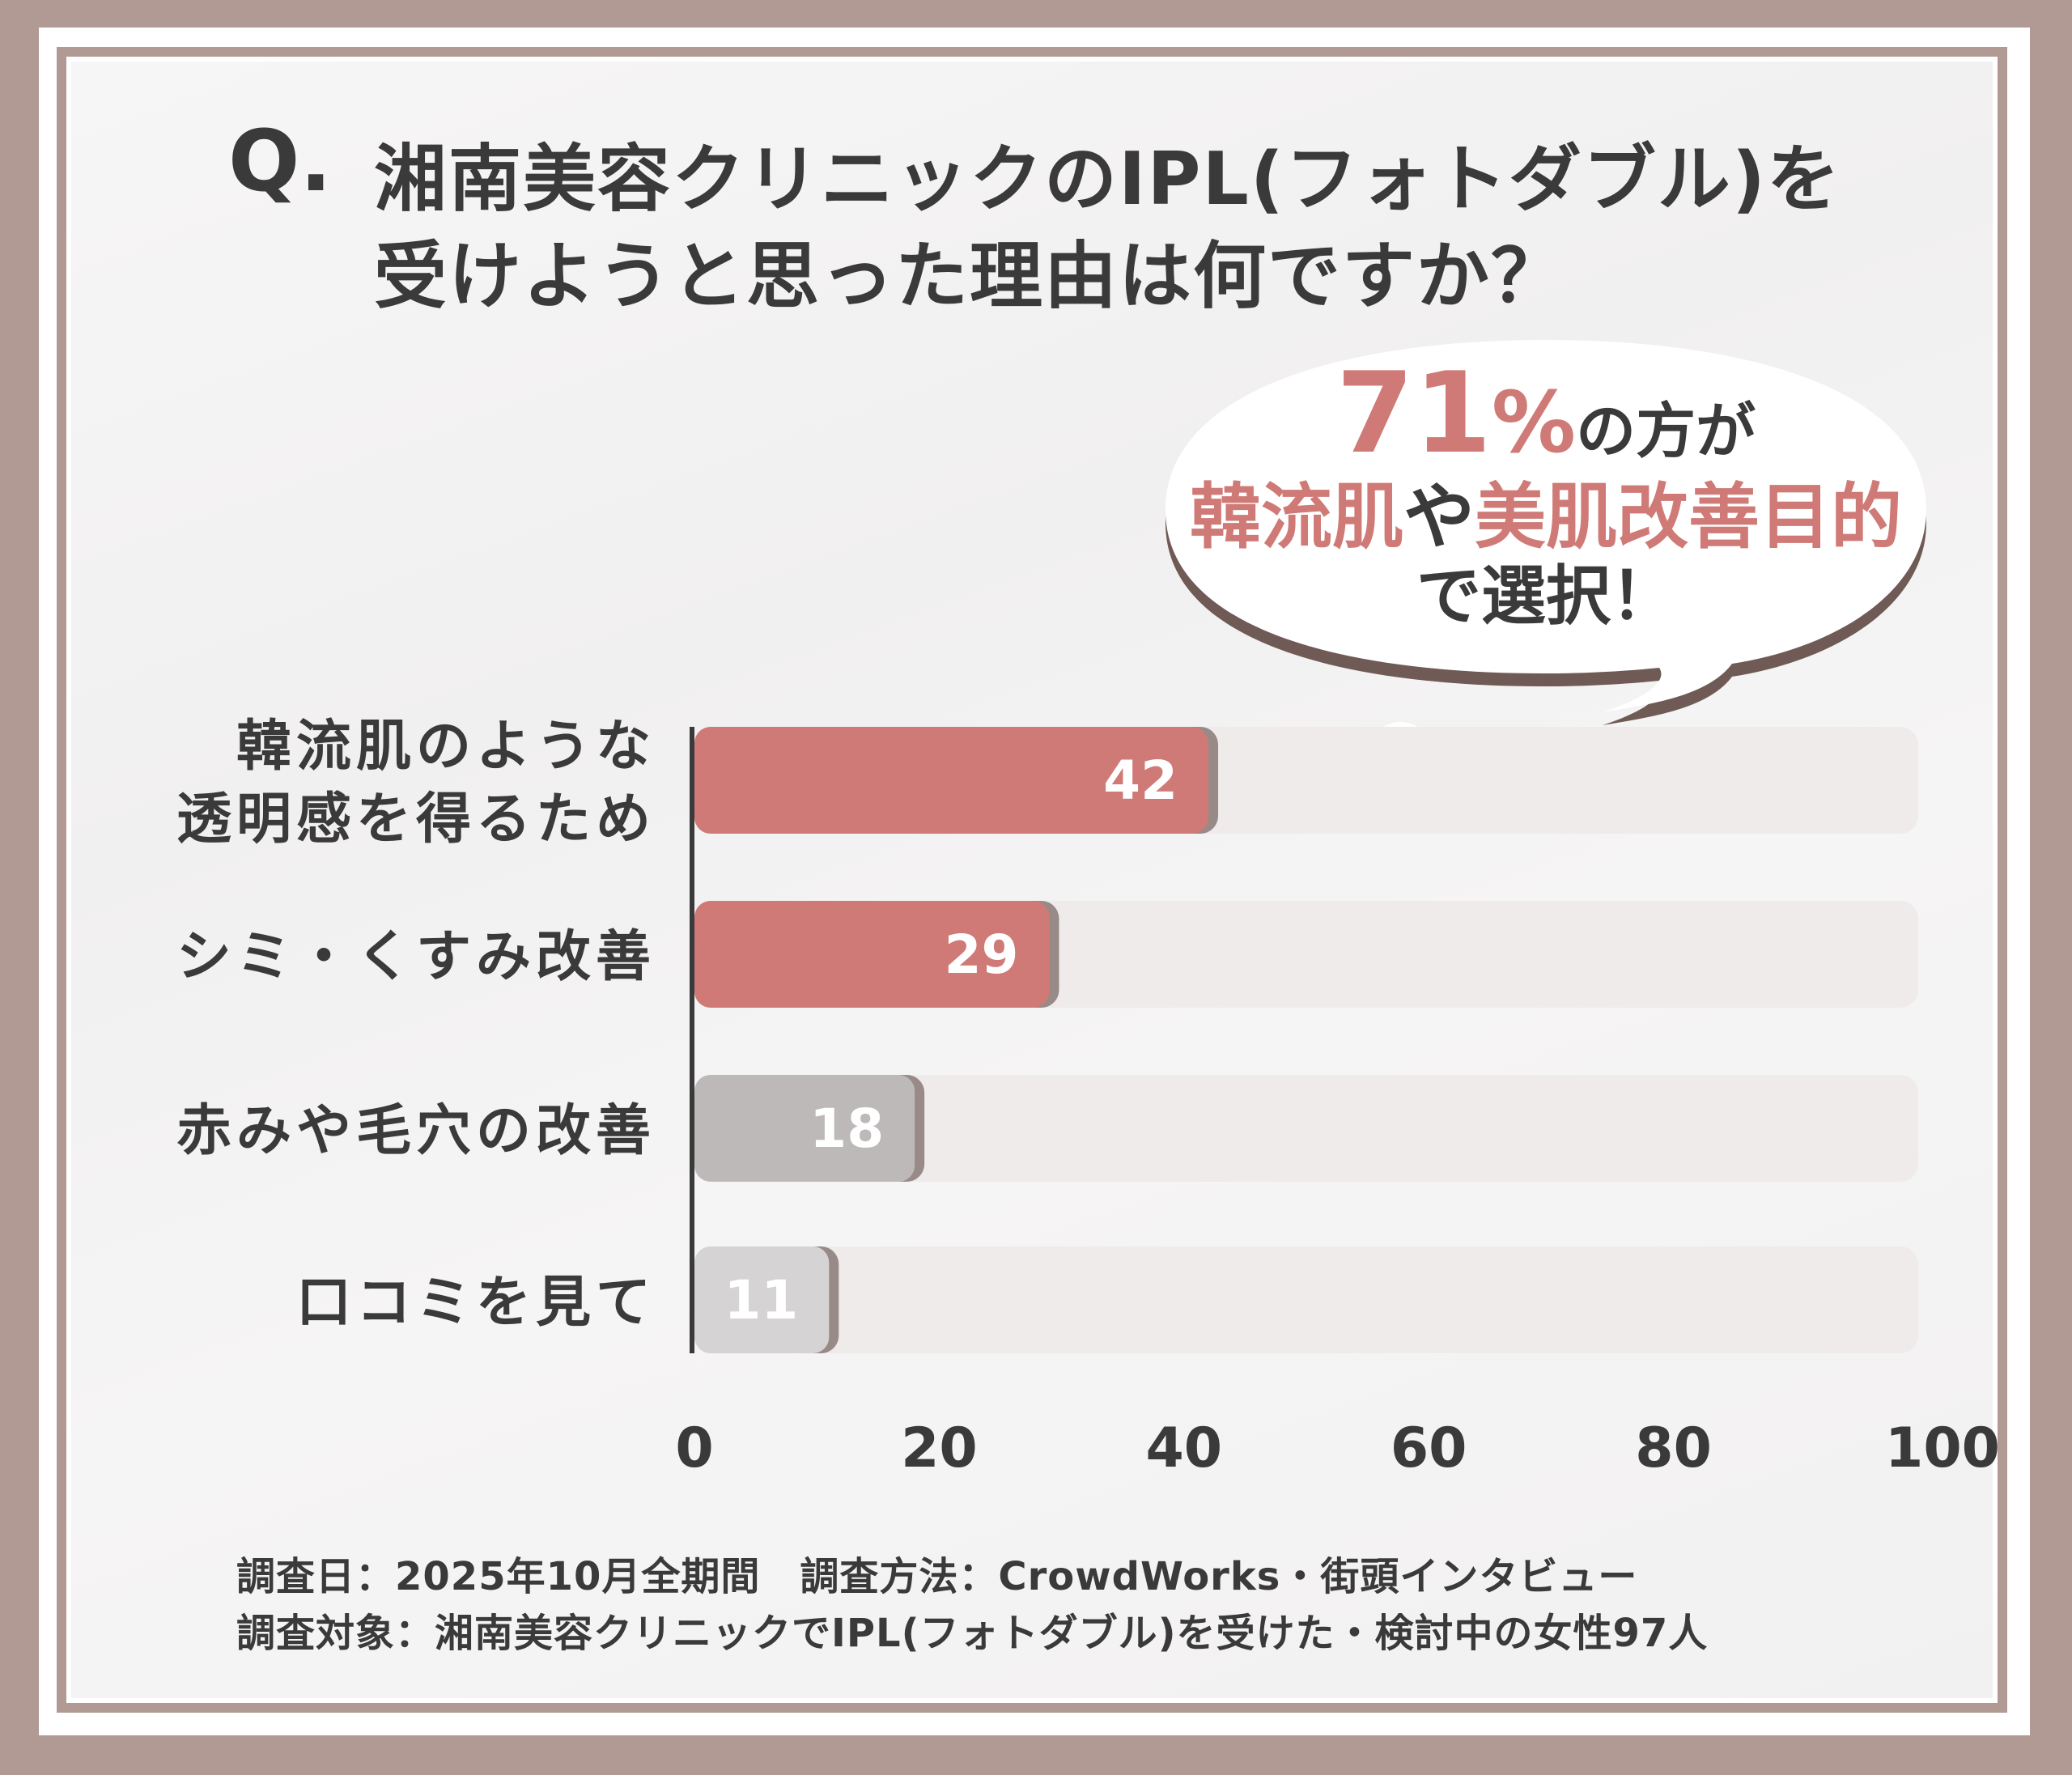  I want to click on callout-big-number: 71, so click(1413, 413).